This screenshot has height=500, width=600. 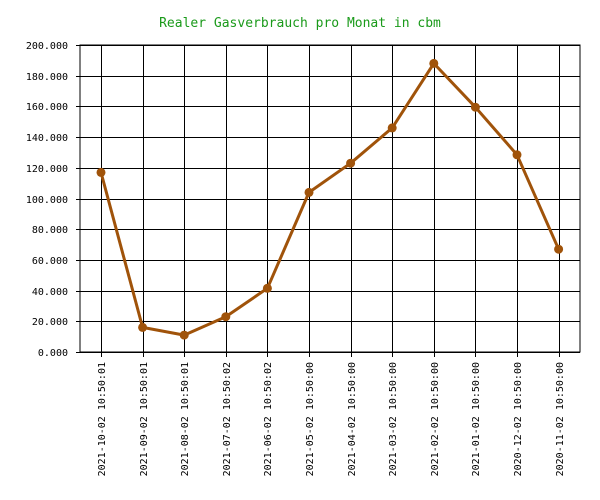 I want to click on x-tick-label: 2021-06-02 10:50:02, so click(x=268, y=419).